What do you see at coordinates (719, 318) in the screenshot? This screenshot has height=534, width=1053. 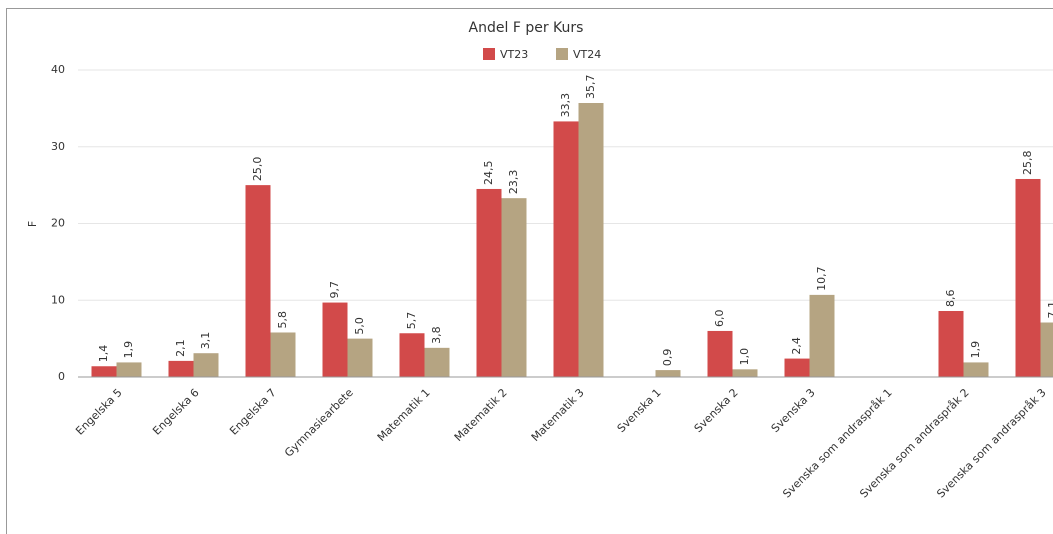 I see `value-label: 6,0` at bounding box center [719, 318].